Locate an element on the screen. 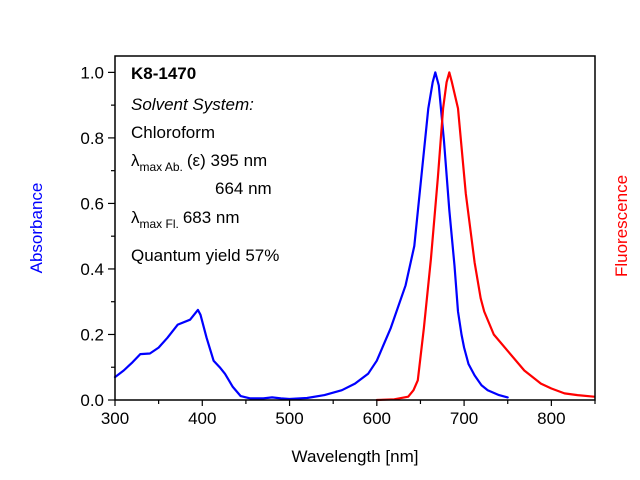  abs-value-2: 664 nm is located at coordinates (243, 188).